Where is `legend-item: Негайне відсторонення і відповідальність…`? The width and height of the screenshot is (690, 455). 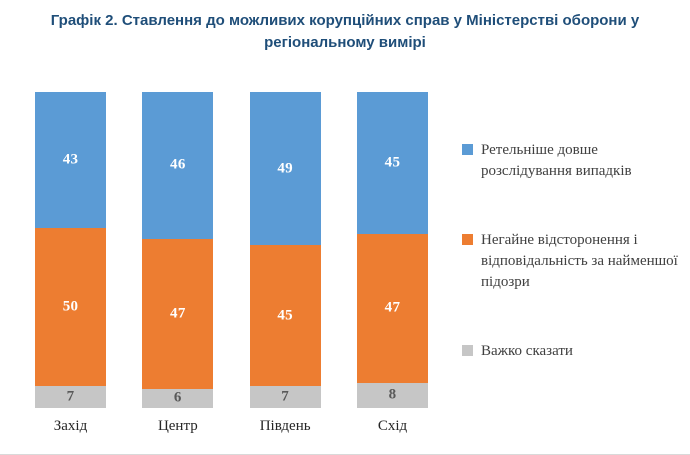 legend-item: Негайне відсторонення і відповідальність… is located at coordinates (571, 261).